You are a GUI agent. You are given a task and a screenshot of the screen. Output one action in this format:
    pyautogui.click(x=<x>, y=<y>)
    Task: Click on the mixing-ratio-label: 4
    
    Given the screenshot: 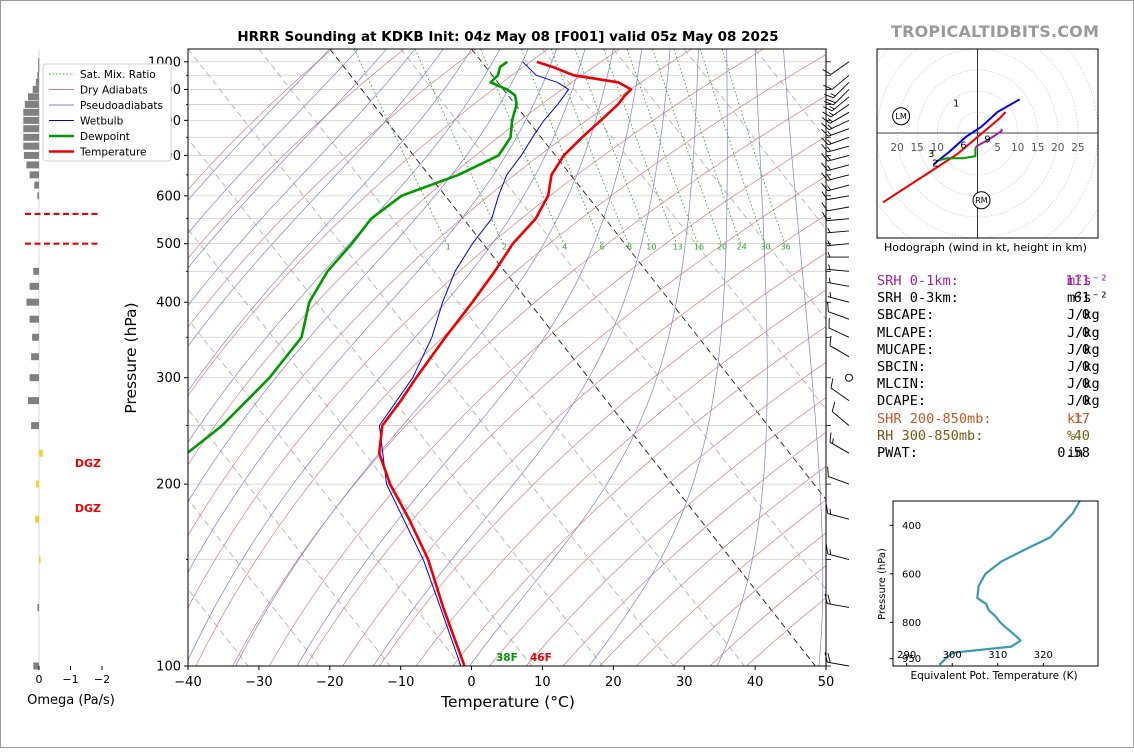 What is the action you would take?
    pyautogui.click(x=564, y=246)
    